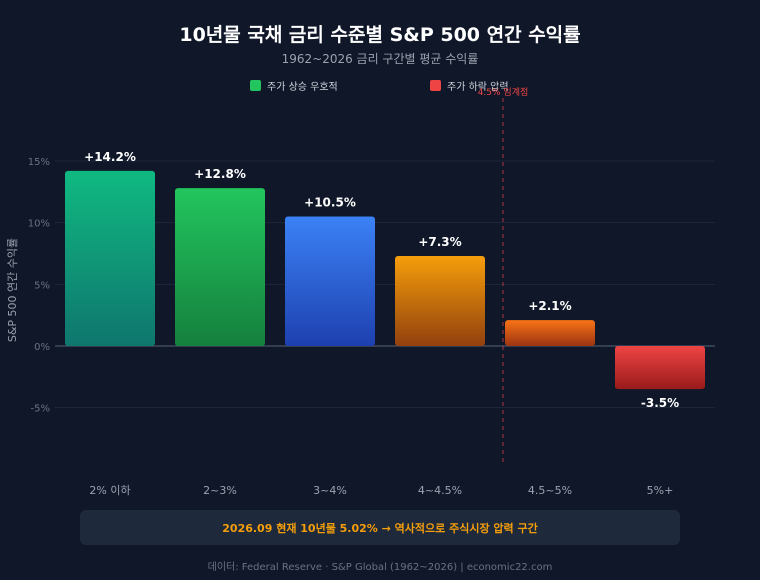 The height and width of the screenshot is (580, 760). What do you see at coordinates (330, 203) in the screenshot?
I see `data-label: +10.5%` at bounding box center [330, 203].